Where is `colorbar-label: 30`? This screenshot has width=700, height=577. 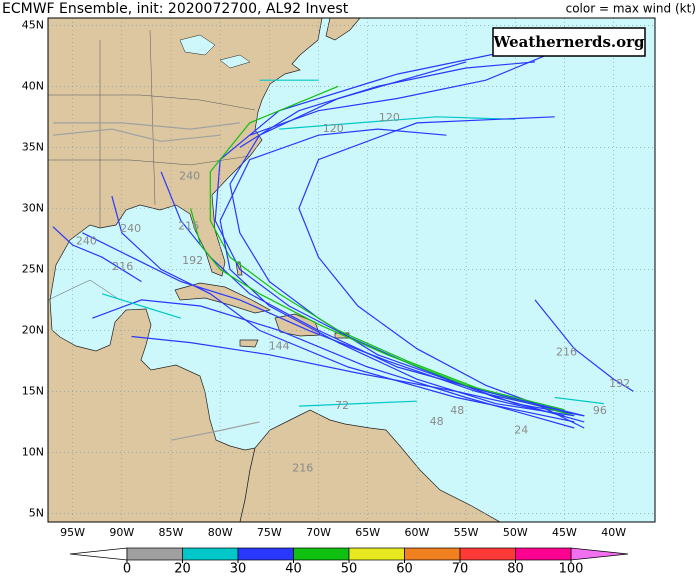 colorbar-label: 30 is located at coordinates (238, 569).